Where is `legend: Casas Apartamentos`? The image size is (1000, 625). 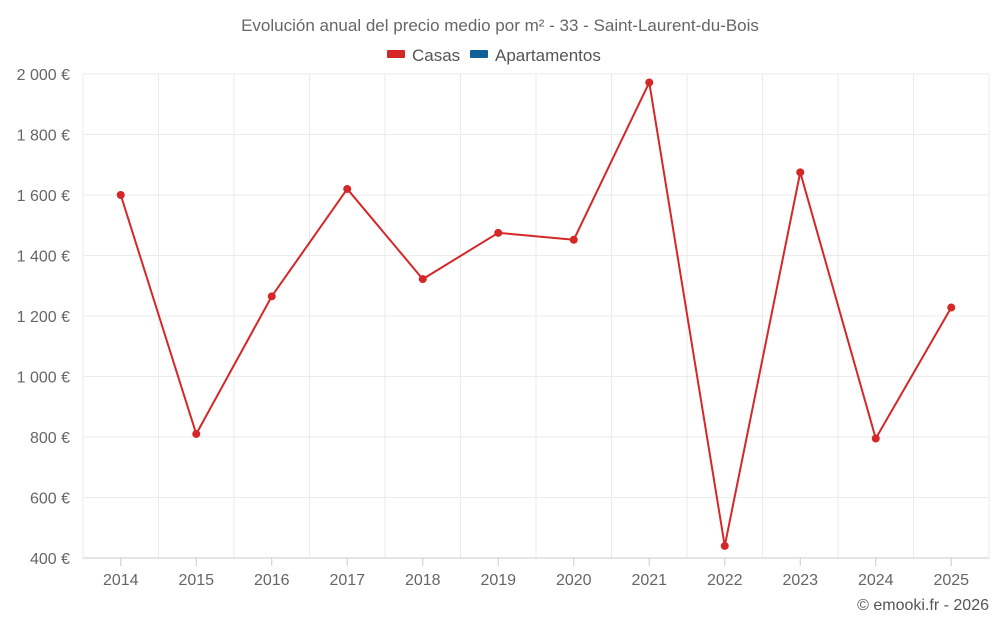 legend: Casas Apartamentos is located at coordinates (494, 55).